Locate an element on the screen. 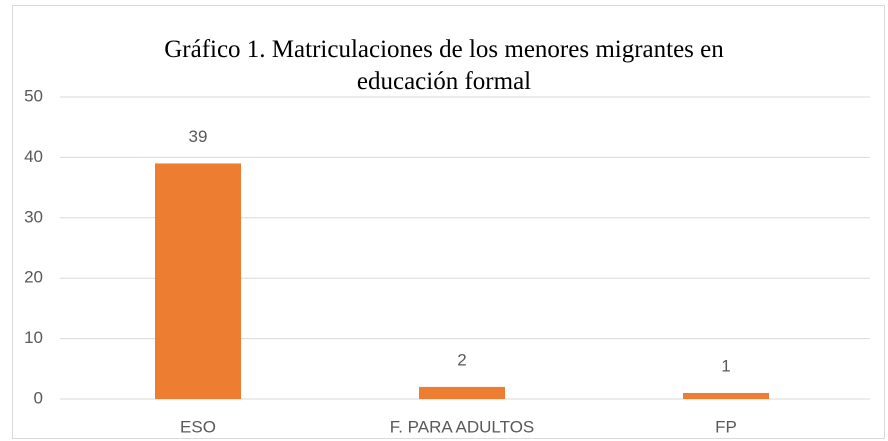  x-tick-label: FP is located at coordinates (726, 426).